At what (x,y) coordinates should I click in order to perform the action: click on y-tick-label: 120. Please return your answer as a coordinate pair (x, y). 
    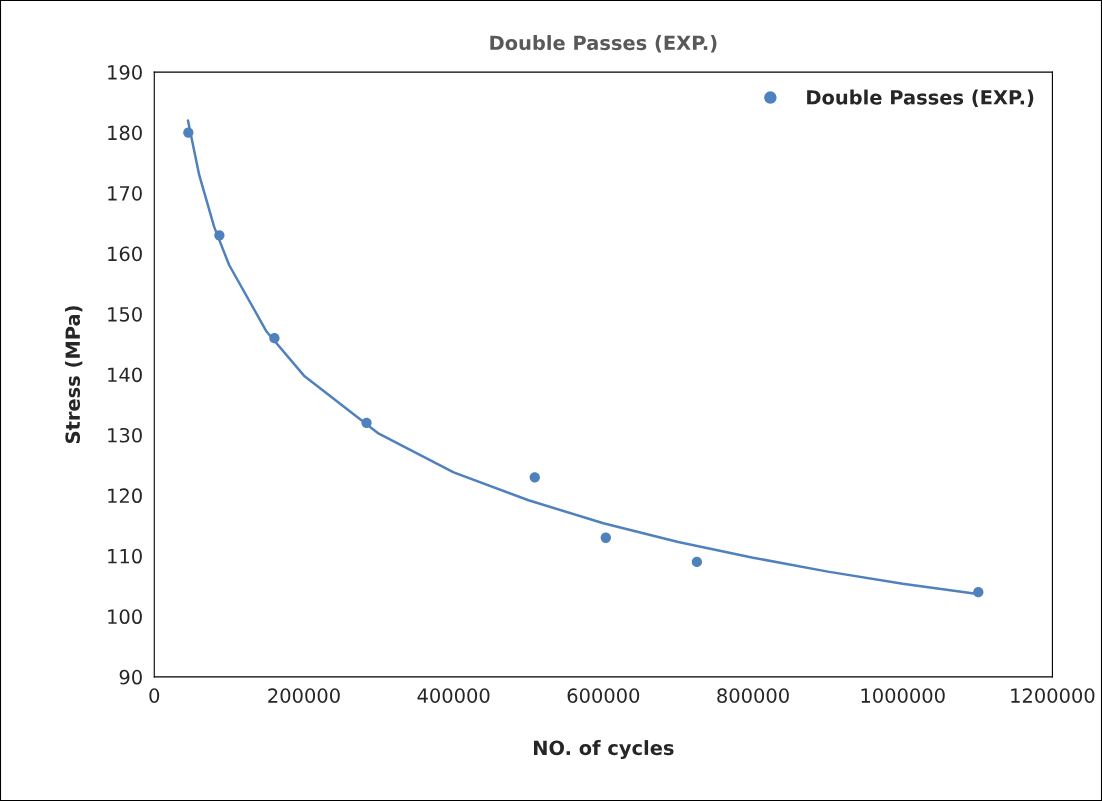
    Looking at the image, I should click on (125, 496).